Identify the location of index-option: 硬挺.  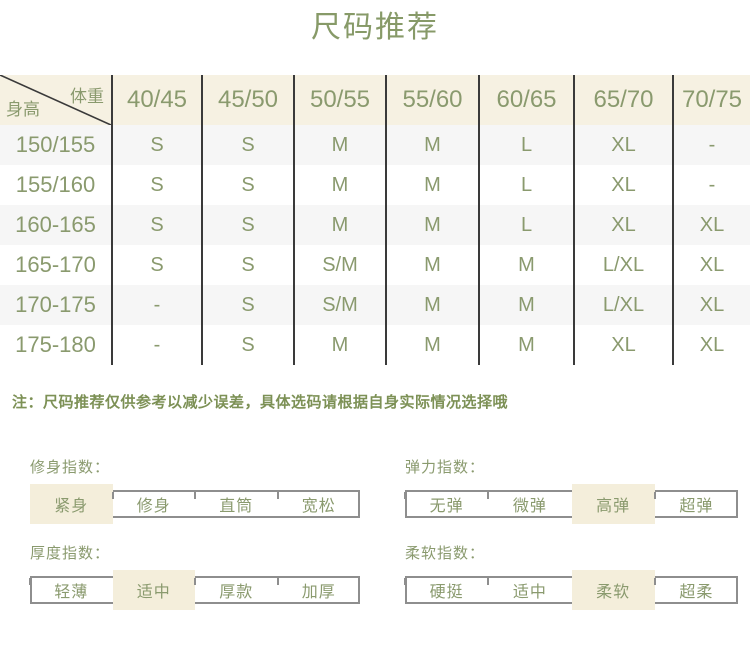
(445, 590).